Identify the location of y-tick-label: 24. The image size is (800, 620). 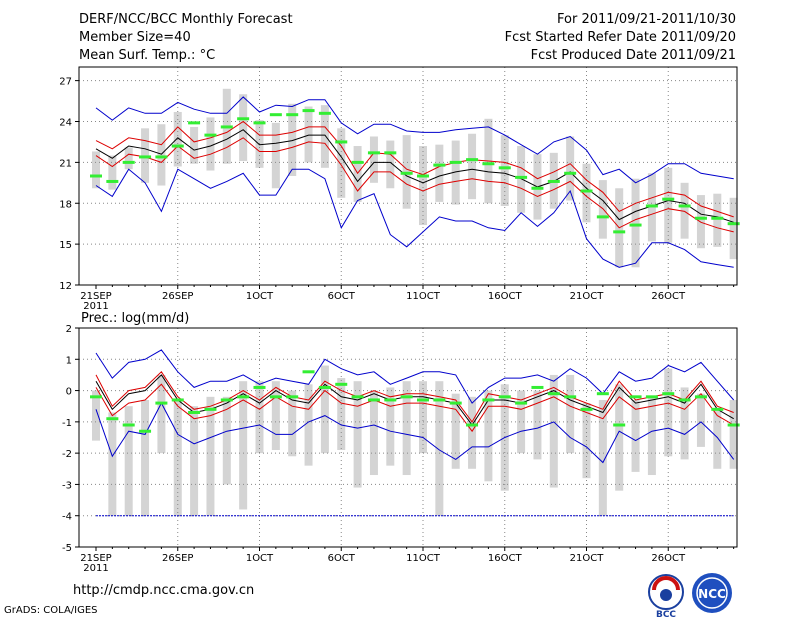
(65, 123).